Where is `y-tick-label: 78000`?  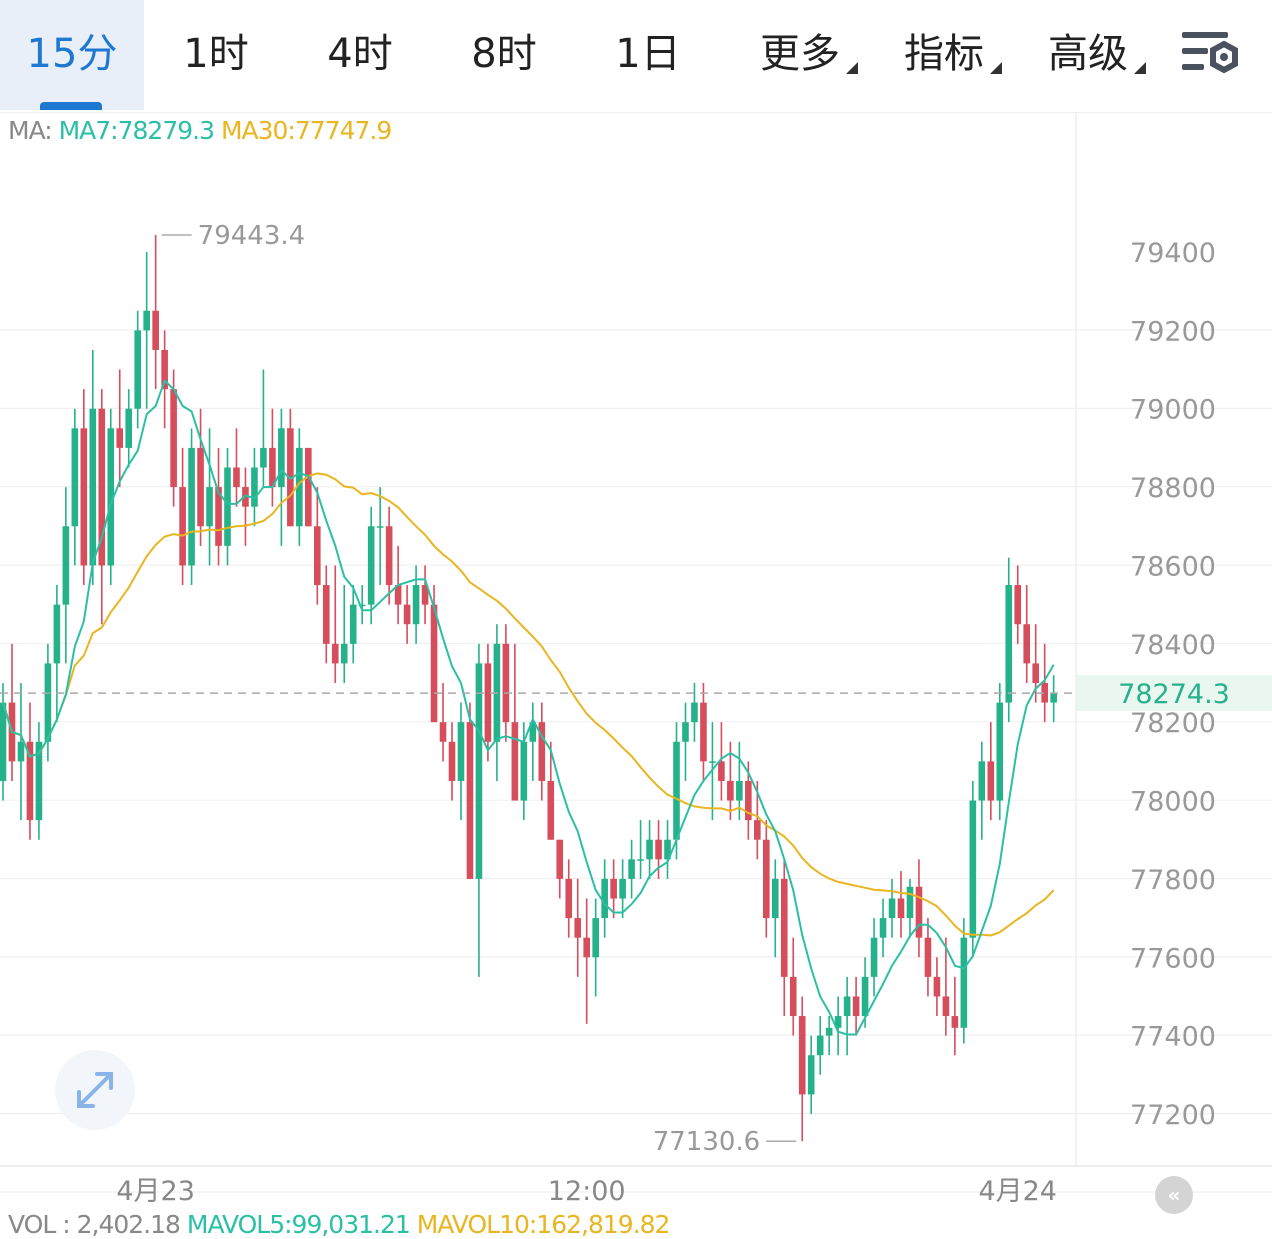 y-tick-label: 78000 is located at coordinates (1173, 802).